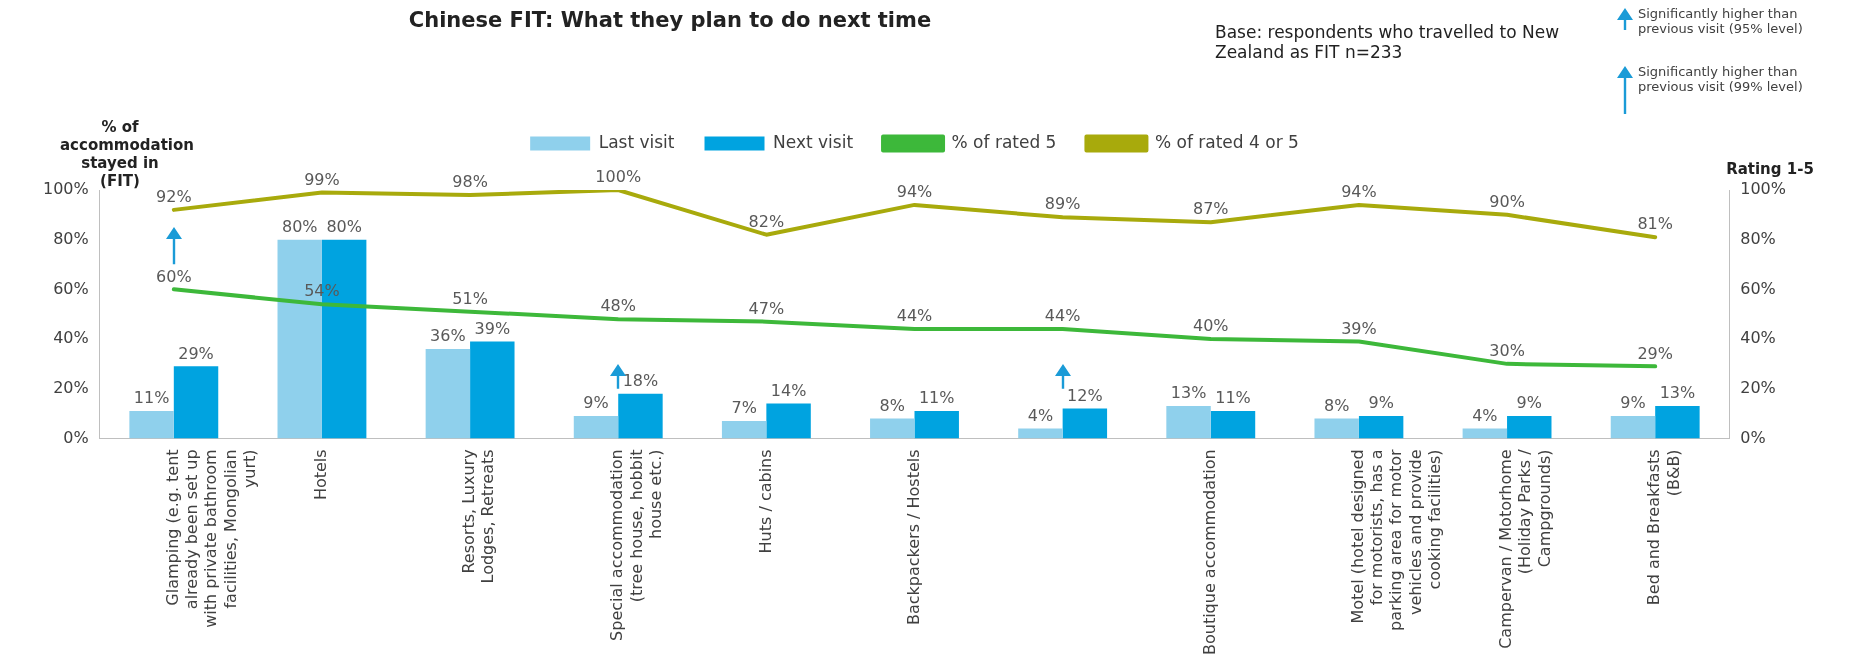 Image resolution: width=1849 pixels, height=663 pixels. What do you see at coordinates (321, 475) in the screenshot?
I see `x-tick-label: Hotels` at bounding box center [321, 475].